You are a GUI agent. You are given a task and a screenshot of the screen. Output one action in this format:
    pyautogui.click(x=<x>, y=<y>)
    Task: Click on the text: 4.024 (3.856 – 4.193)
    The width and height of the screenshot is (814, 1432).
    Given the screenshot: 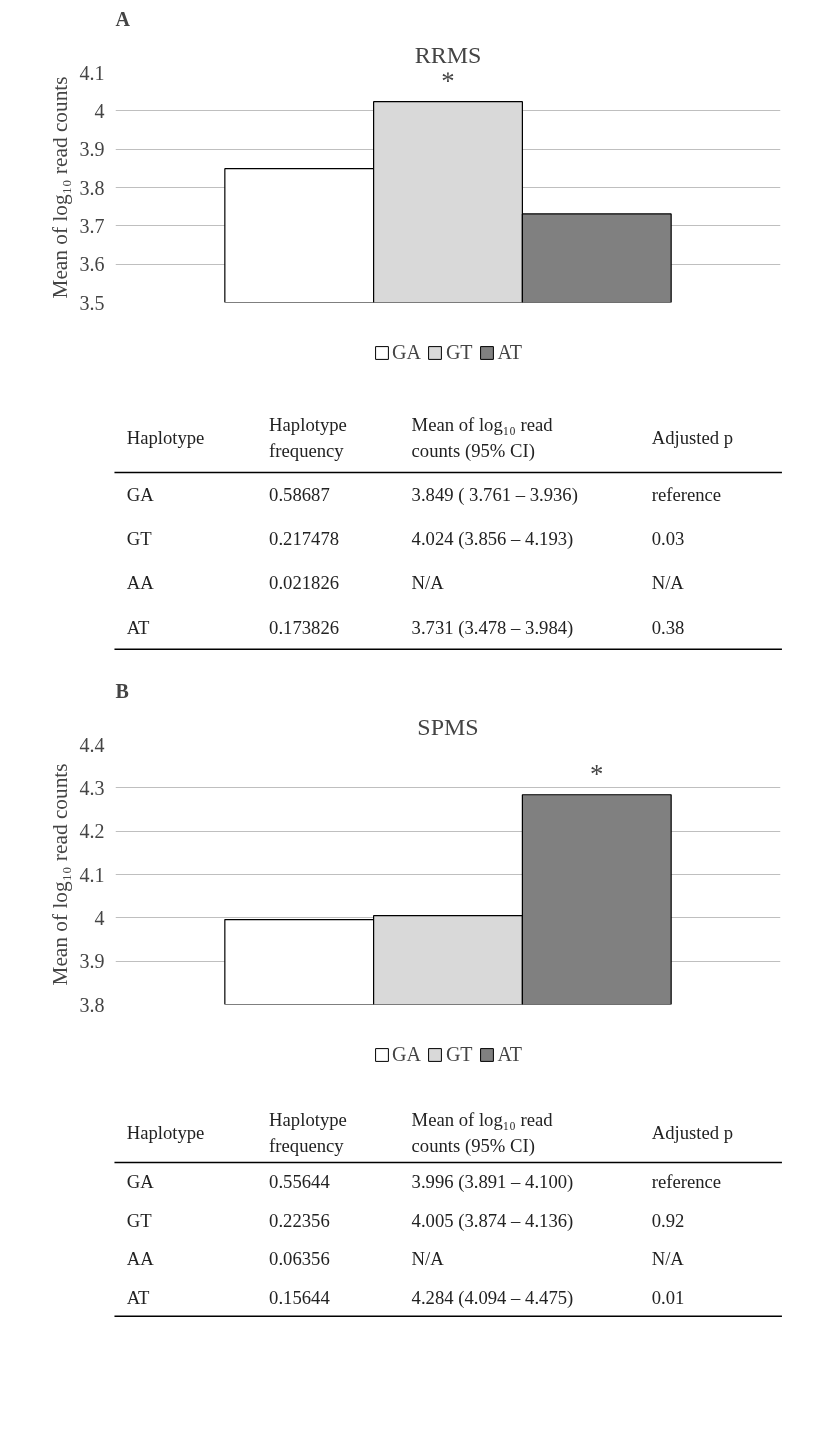 What is the action you would take?
    pyautogui.click(x=492, y=539)
    